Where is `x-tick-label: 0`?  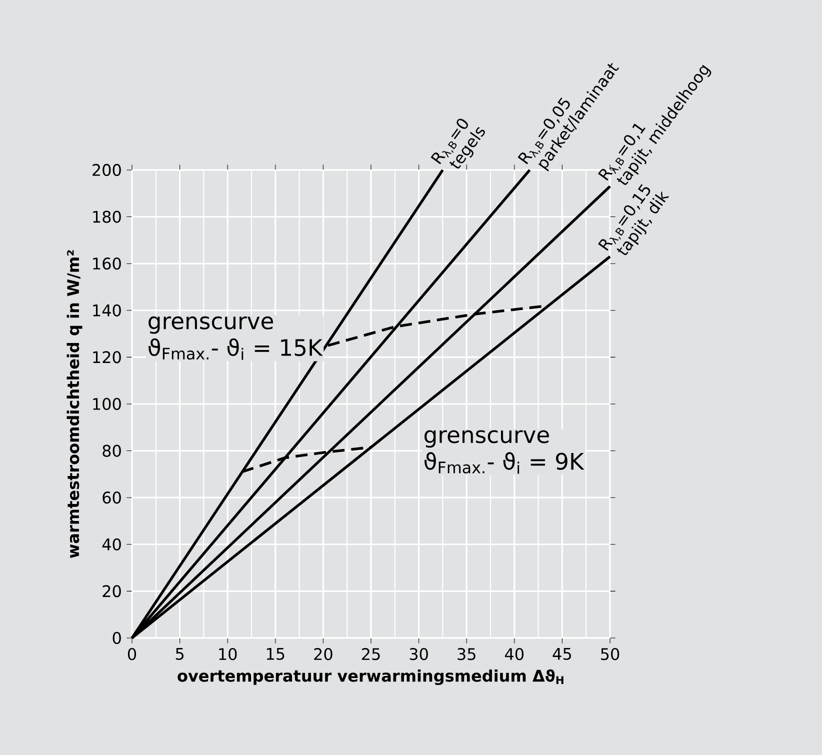 x-tick-label: 0 is located at coordinates (132, 654).